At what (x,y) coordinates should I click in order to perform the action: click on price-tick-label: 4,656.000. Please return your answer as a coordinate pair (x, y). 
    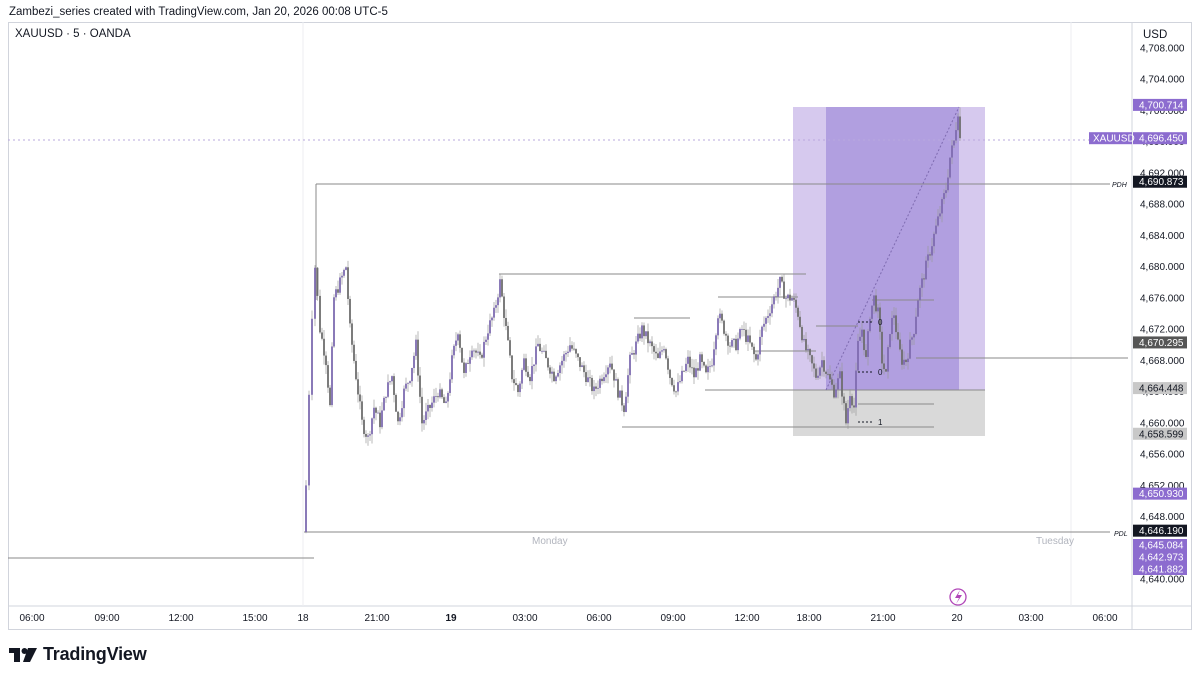
    Looking at the image, I should click on (1162, 455).